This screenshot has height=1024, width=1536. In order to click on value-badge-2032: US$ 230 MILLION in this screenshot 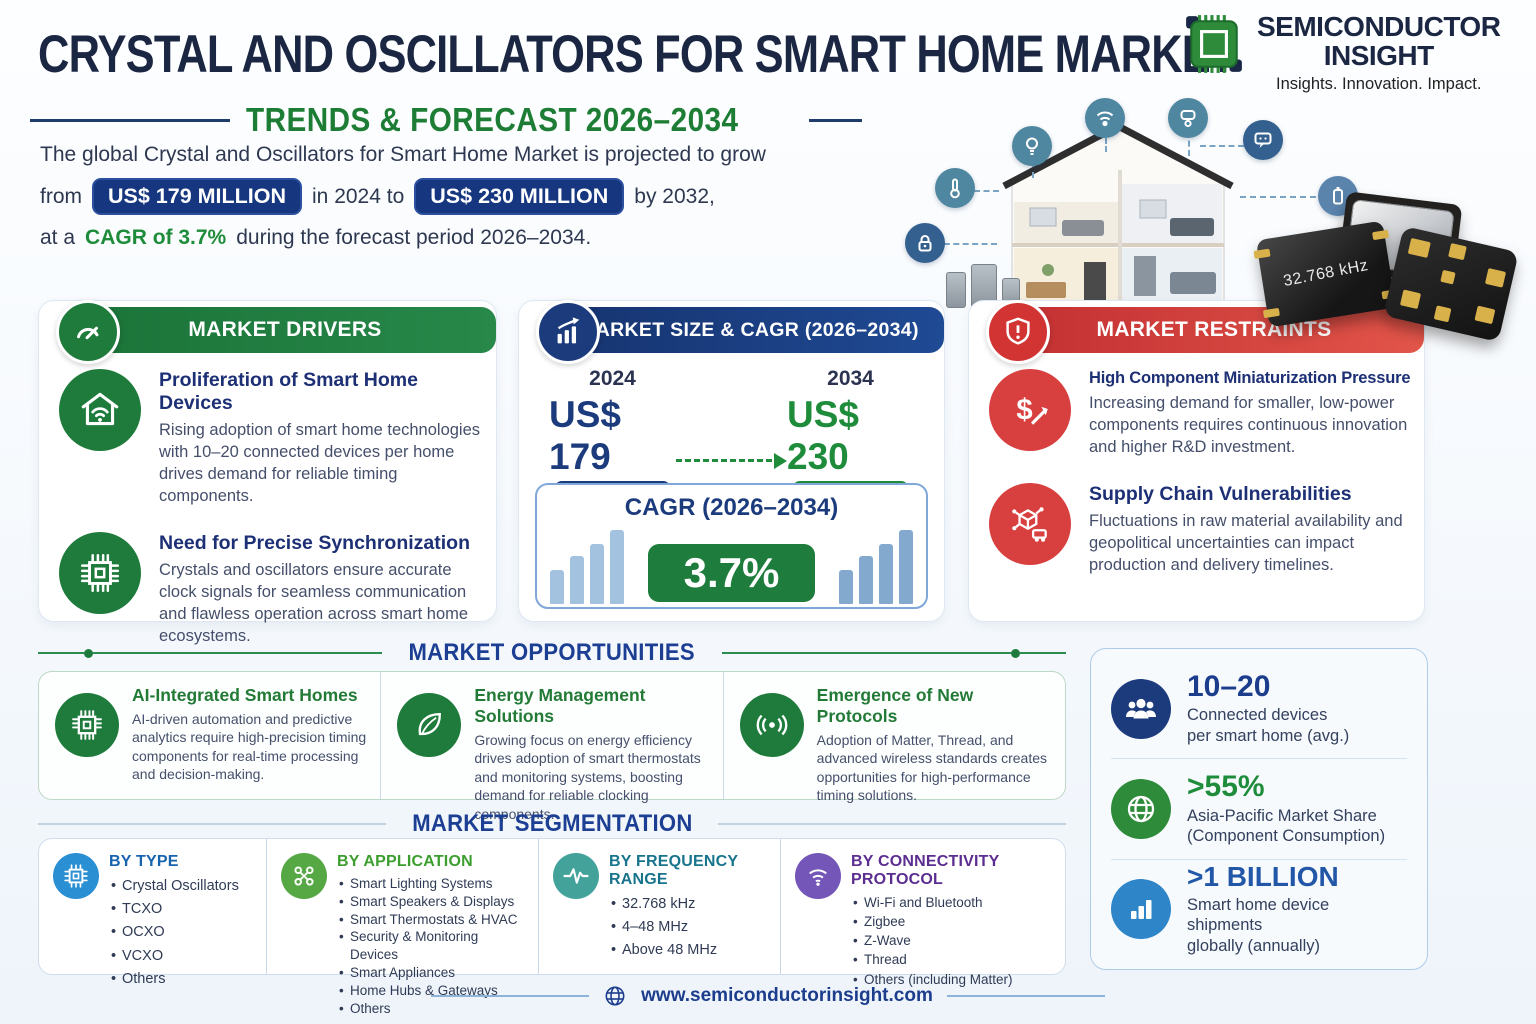, I will do `click(519, 196)`.